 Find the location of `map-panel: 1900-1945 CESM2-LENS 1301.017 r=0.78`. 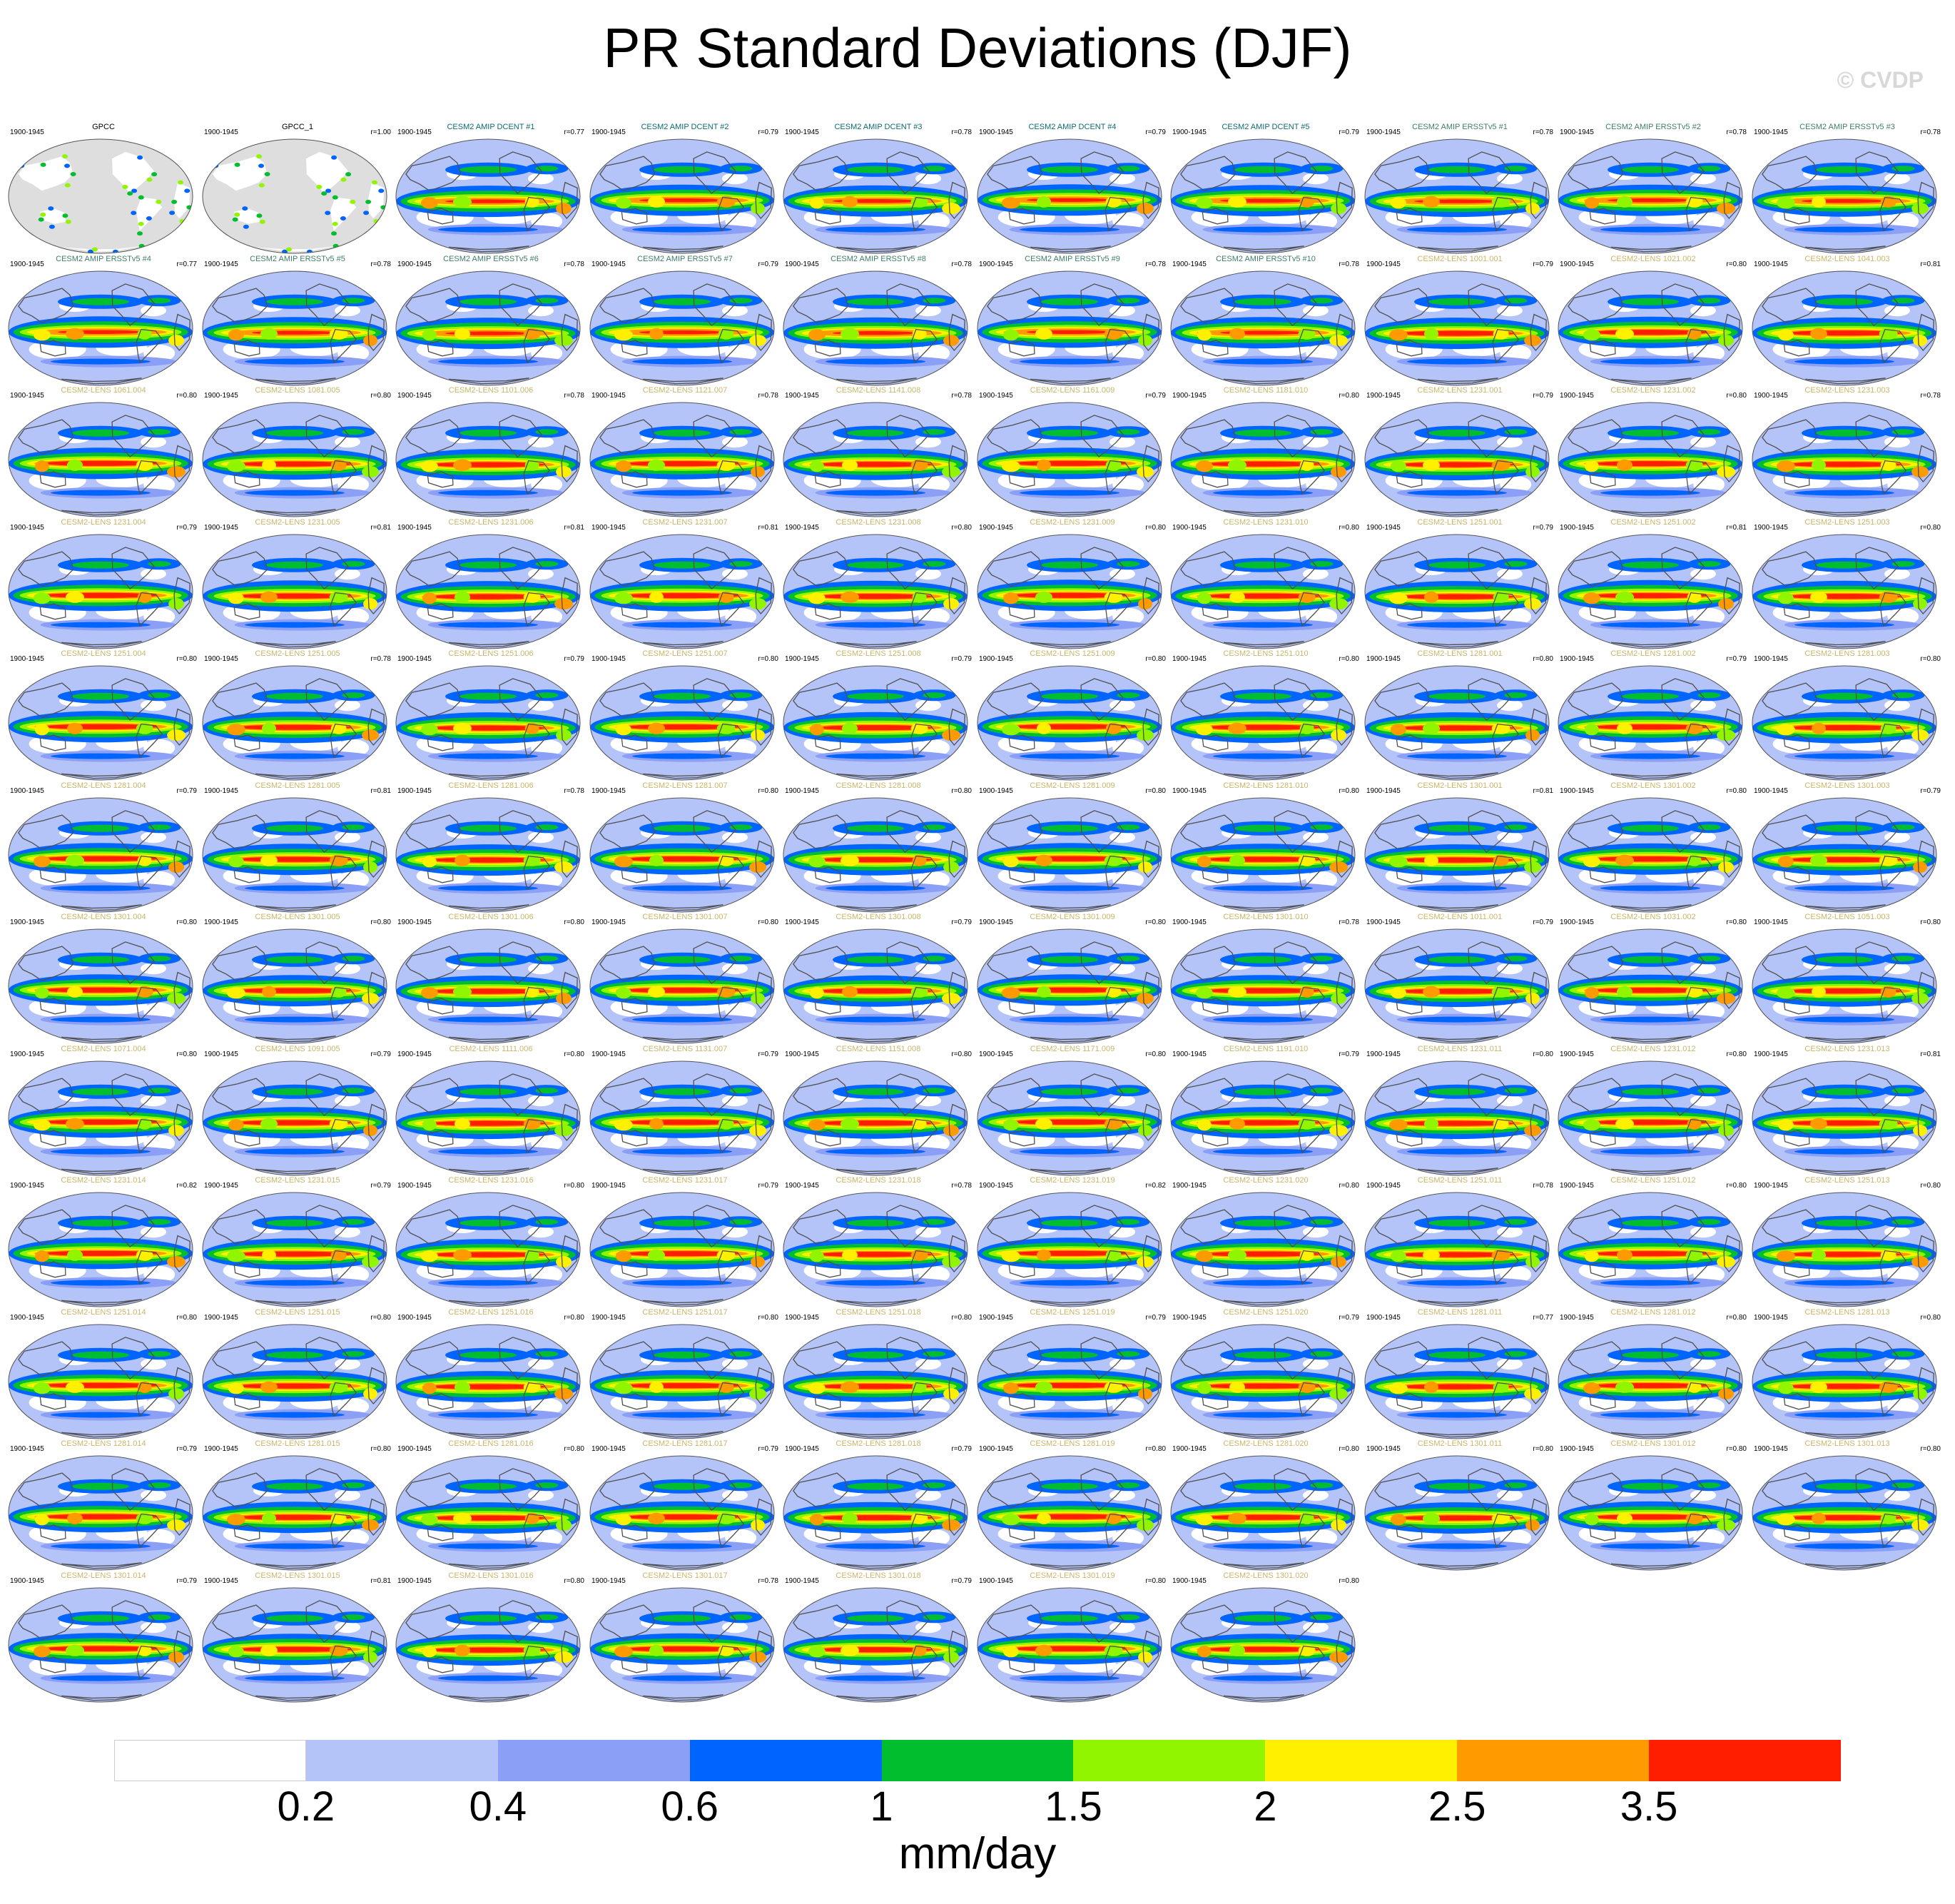

map-panel: 1900-1945 CESM2-LENS 1301.017 r=0.78 is located at coordinates (685, 1638).